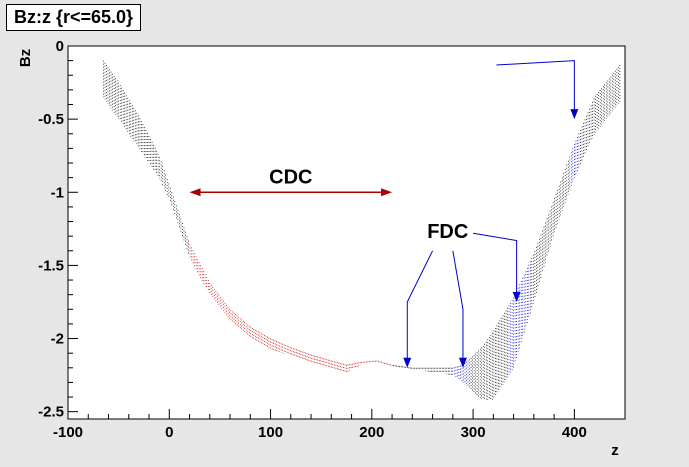 This screenshot has width=689, height=467. What do you see at coordinates (51, 265) in the screenshot?
I see `y-tick-label: -1.5` at bounding box center [51, 265].